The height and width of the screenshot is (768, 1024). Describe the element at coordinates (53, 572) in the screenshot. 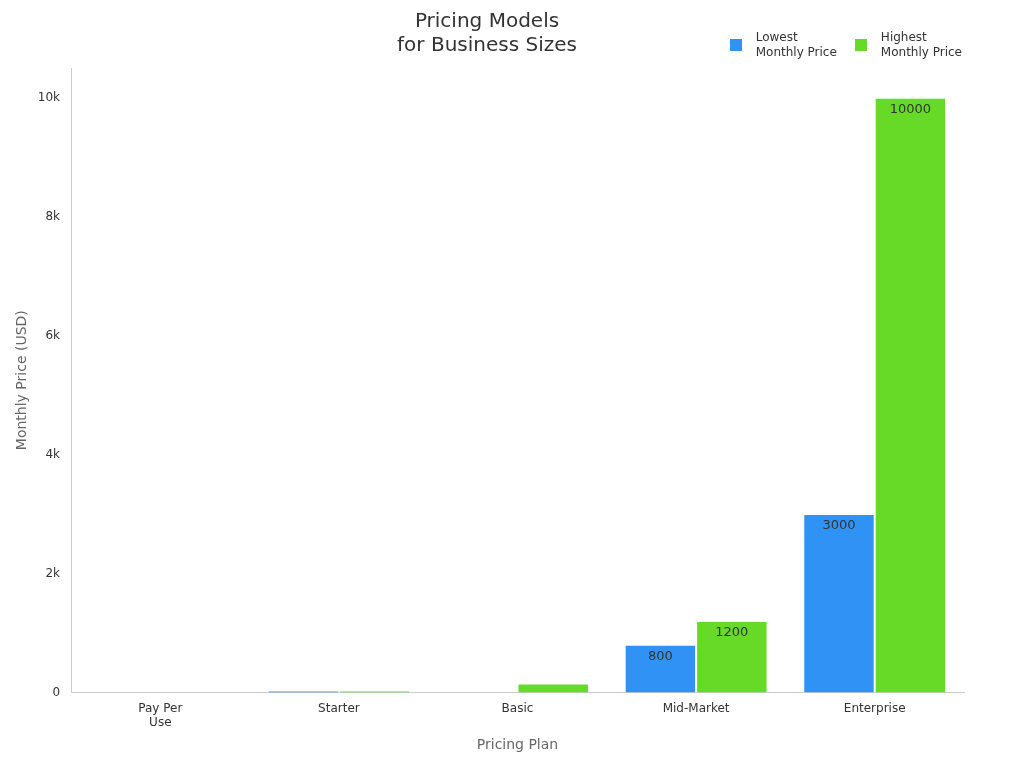

I see `y-tick-label: 2k` at that location.